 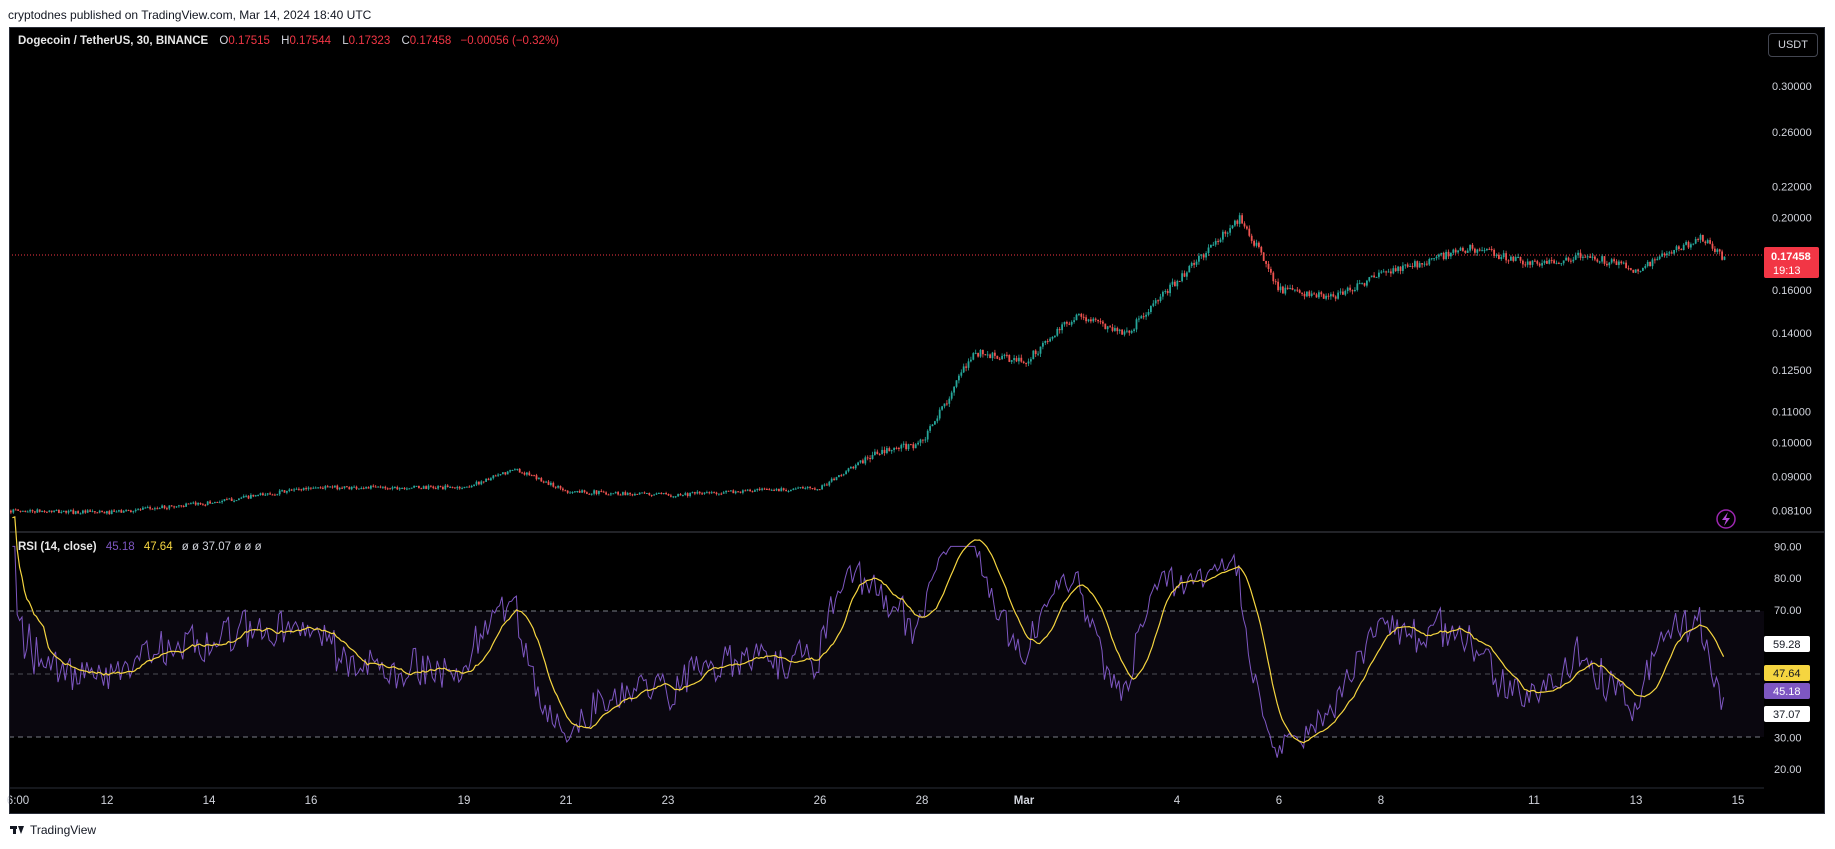 What do you see at coordinates (1787, 714) in the screenshot?
I see `rsi-tag-lower: 37.07` at bounding box center [1787, 714].